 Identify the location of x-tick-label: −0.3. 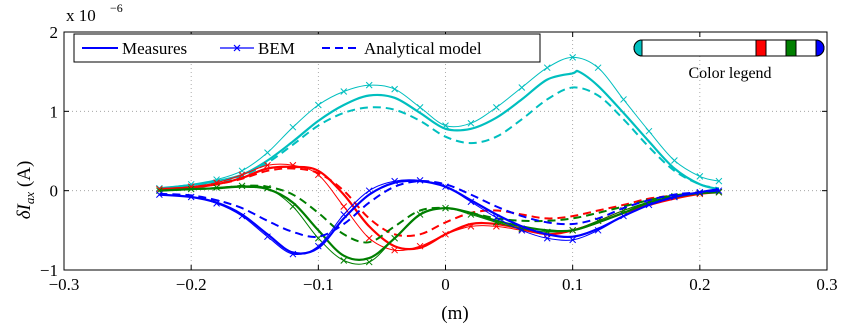
(64, 284).